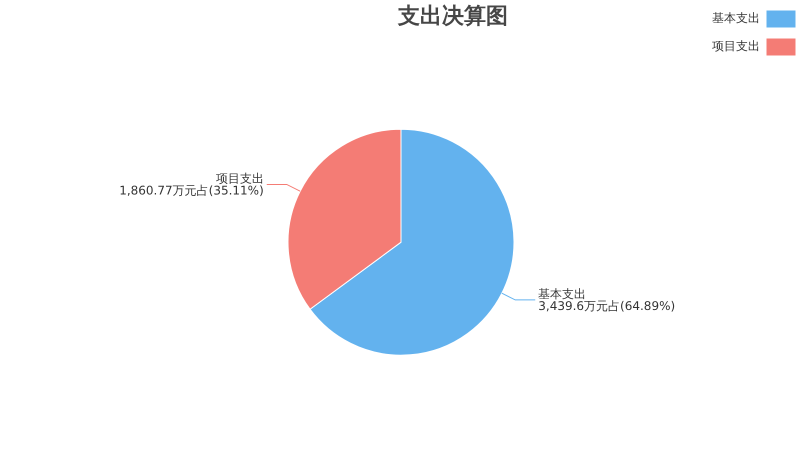 The image size is (806, 450). Describe the element at coordinates (736, 46) in the screenshot. I see `legend-label: 项目支出` at that location.